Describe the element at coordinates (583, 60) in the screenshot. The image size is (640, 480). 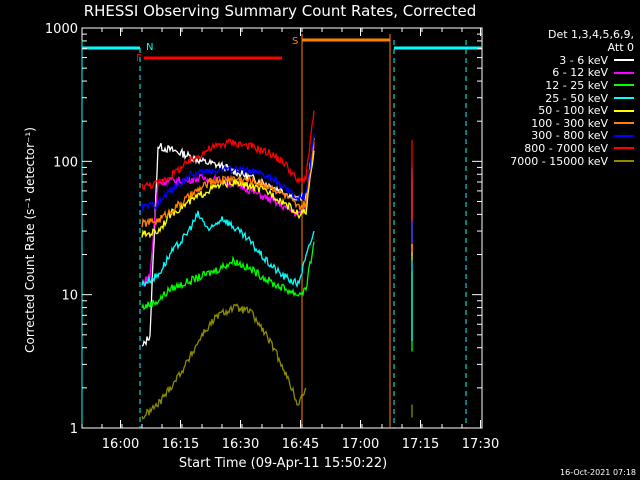
I see `legend-label: 3 - 6 keV` at that location.